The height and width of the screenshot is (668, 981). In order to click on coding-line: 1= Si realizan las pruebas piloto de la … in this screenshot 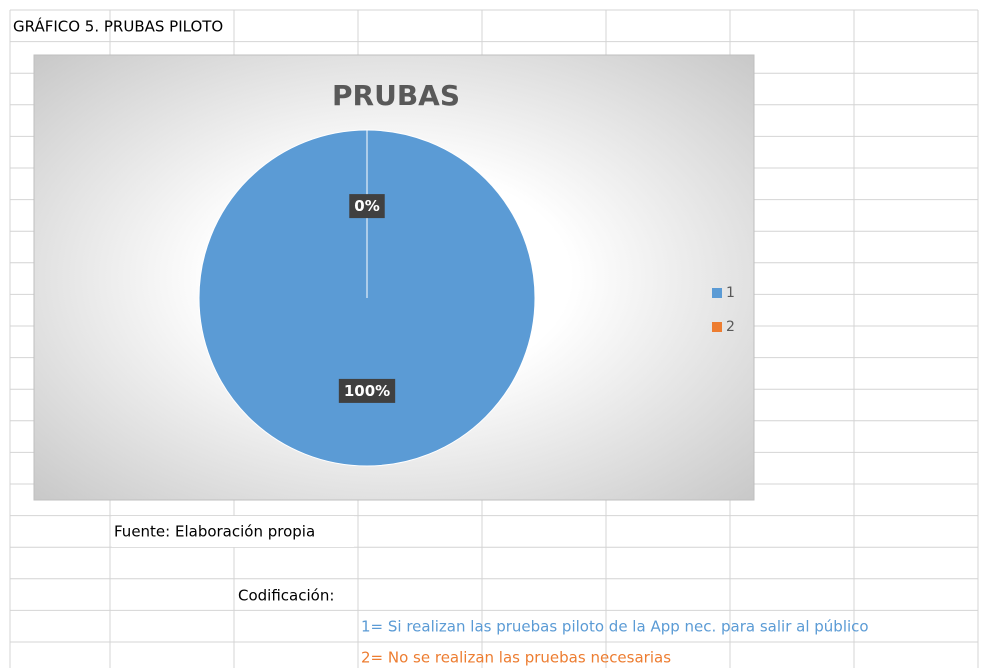, I will do `click(615, 627)`.